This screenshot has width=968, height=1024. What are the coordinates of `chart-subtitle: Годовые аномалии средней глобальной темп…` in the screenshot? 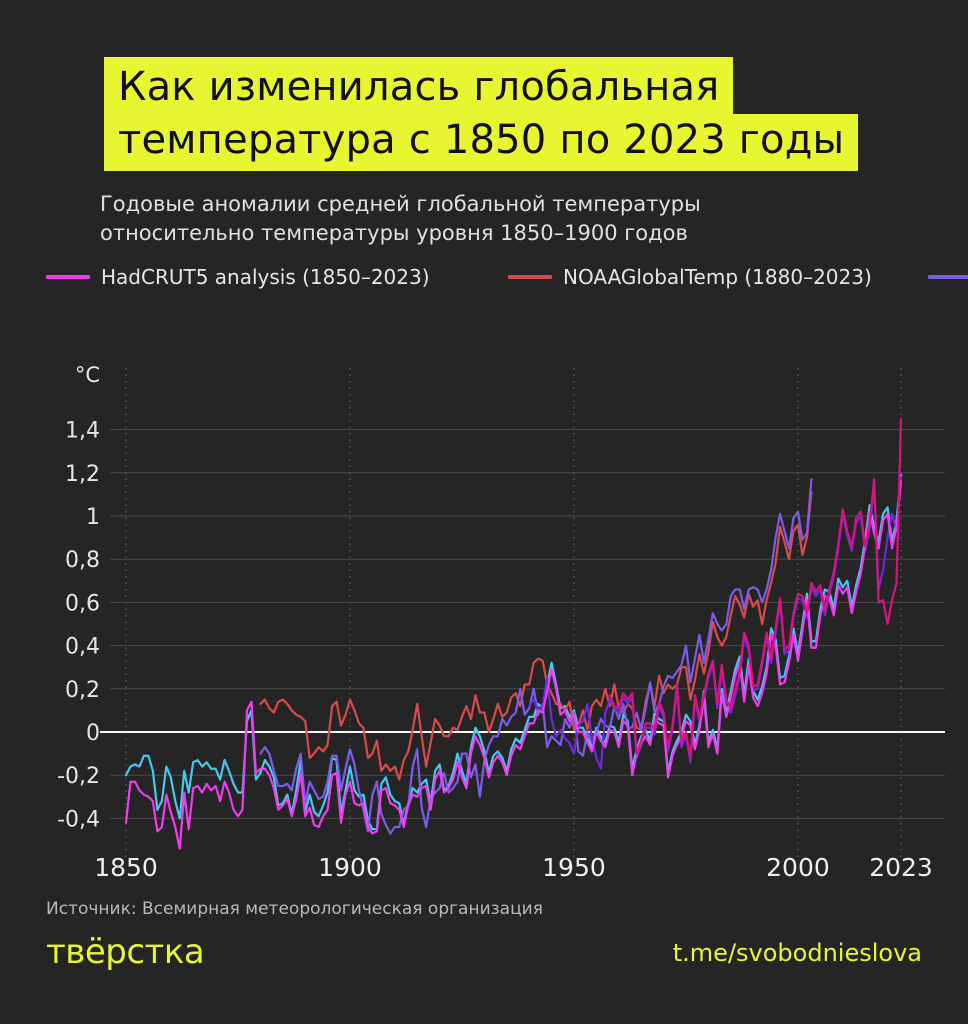 It's located at (500, 219).